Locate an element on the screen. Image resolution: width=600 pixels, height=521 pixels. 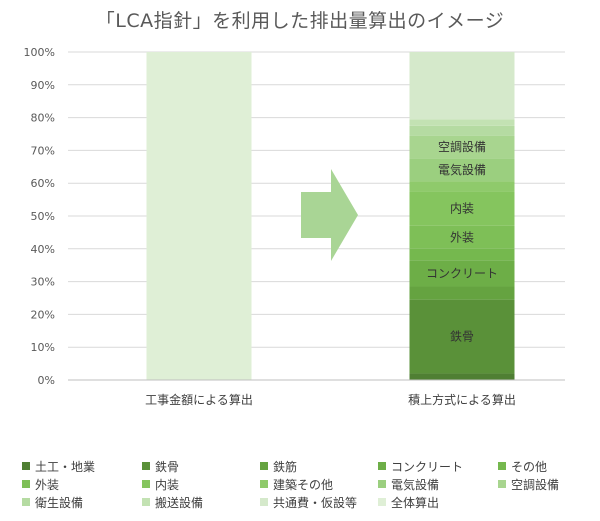
legend-item-label: 空調設備 is located at coordinates (535, 484).